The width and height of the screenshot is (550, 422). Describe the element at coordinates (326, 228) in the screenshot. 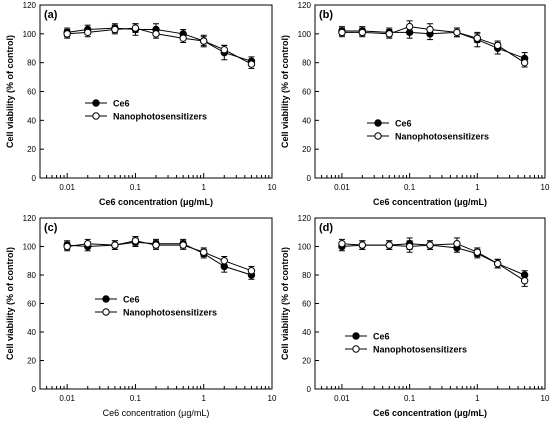

I see `panel-label: (d)` at that location.